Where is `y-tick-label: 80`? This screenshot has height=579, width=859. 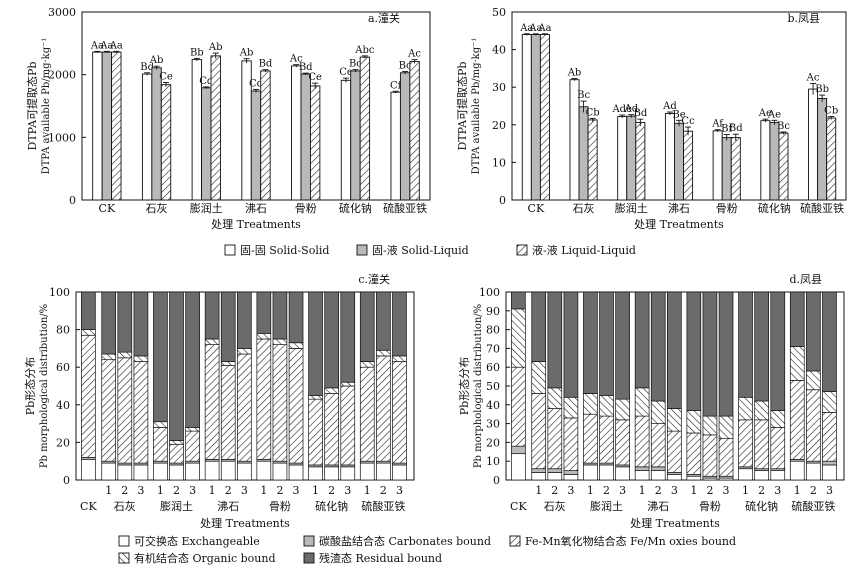
y-tick-label: 80 is located at coordinates (63, 330).